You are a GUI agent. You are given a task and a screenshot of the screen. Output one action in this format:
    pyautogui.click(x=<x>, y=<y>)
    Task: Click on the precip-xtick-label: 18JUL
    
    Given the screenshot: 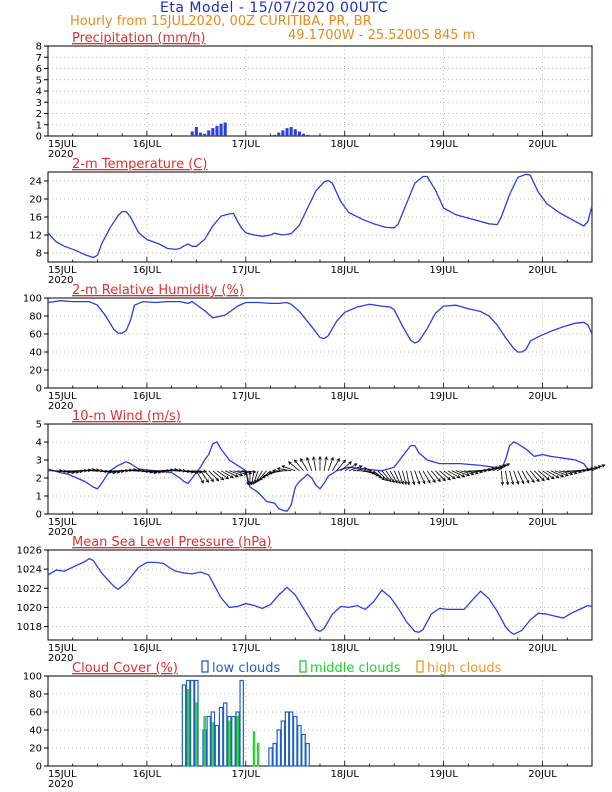 What is the action you would take?
    pyautogui.click(x=344, y=144)
    